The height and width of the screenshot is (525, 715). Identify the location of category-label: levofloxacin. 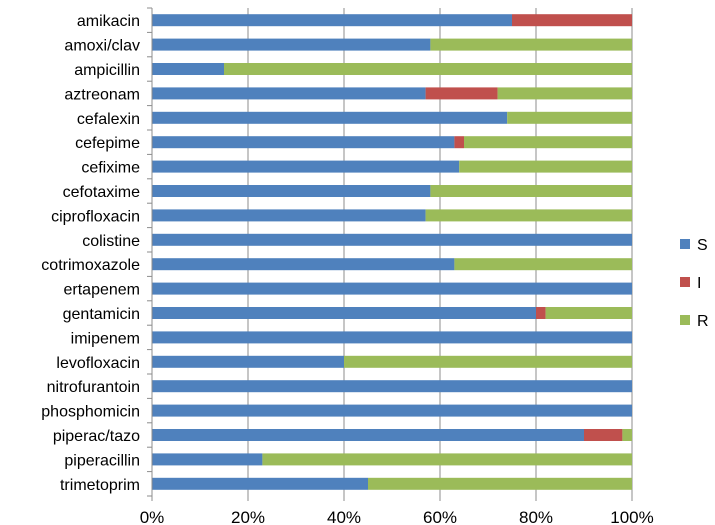
(98, 363).